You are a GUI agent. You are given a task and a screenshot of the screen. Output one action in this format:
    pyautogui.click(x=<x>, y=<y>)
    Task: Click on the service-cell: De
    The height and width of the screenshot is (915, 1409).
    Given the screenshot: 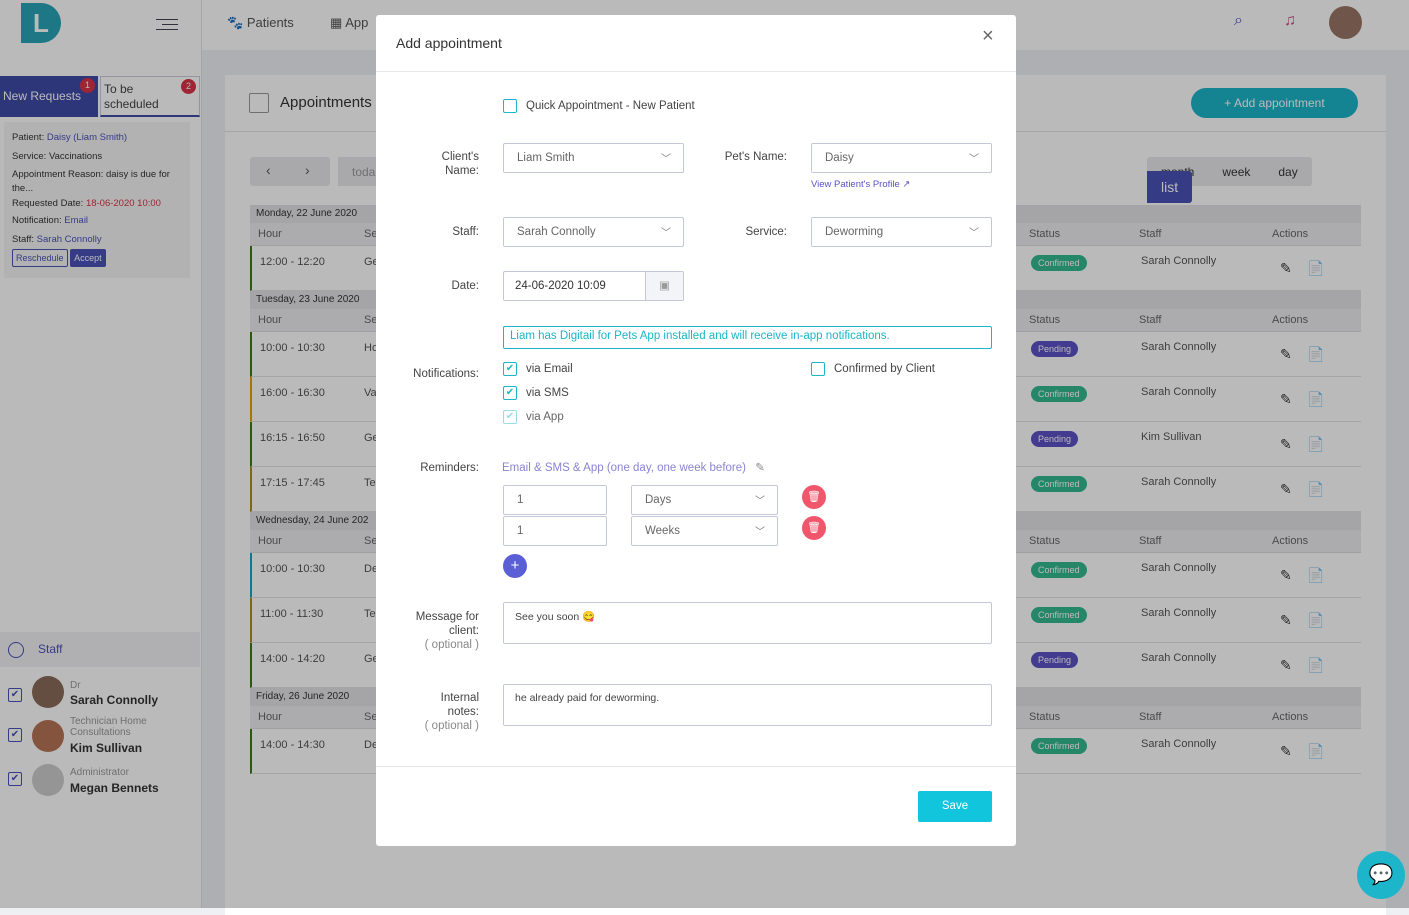 What is the action you would take?
    pyautogui.click(x=371, y=745)
    